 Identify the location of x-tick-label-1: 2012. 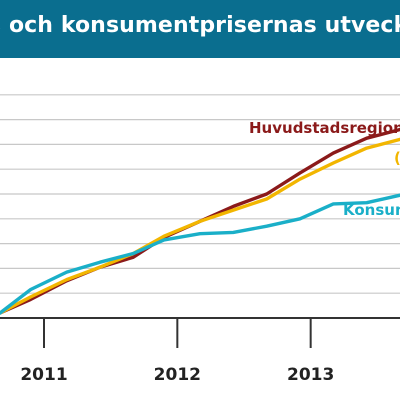
(177, 375).